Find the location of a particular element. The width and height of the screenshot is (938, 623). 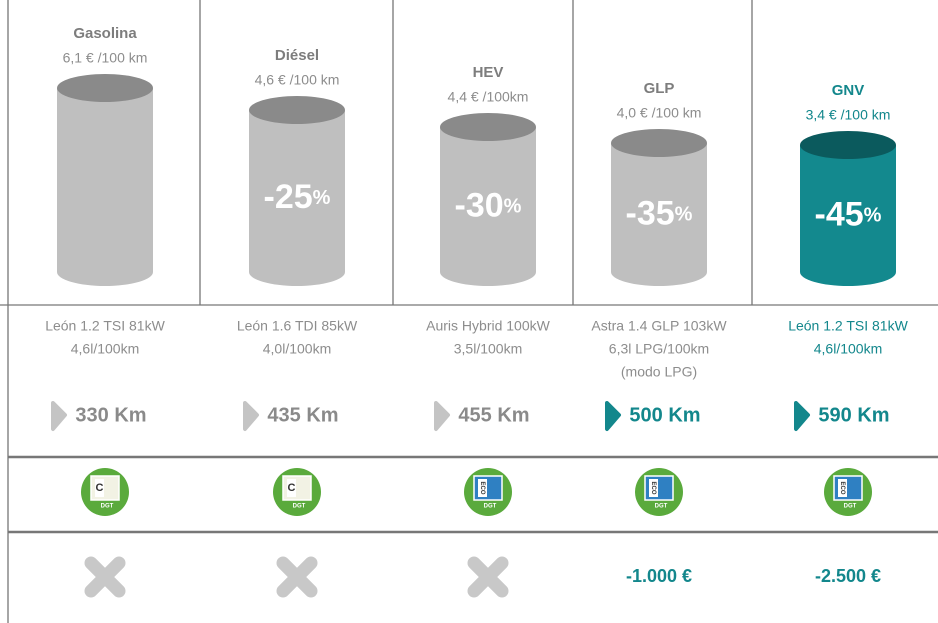

saving-value: -30 is located at coordinates (479, 205).